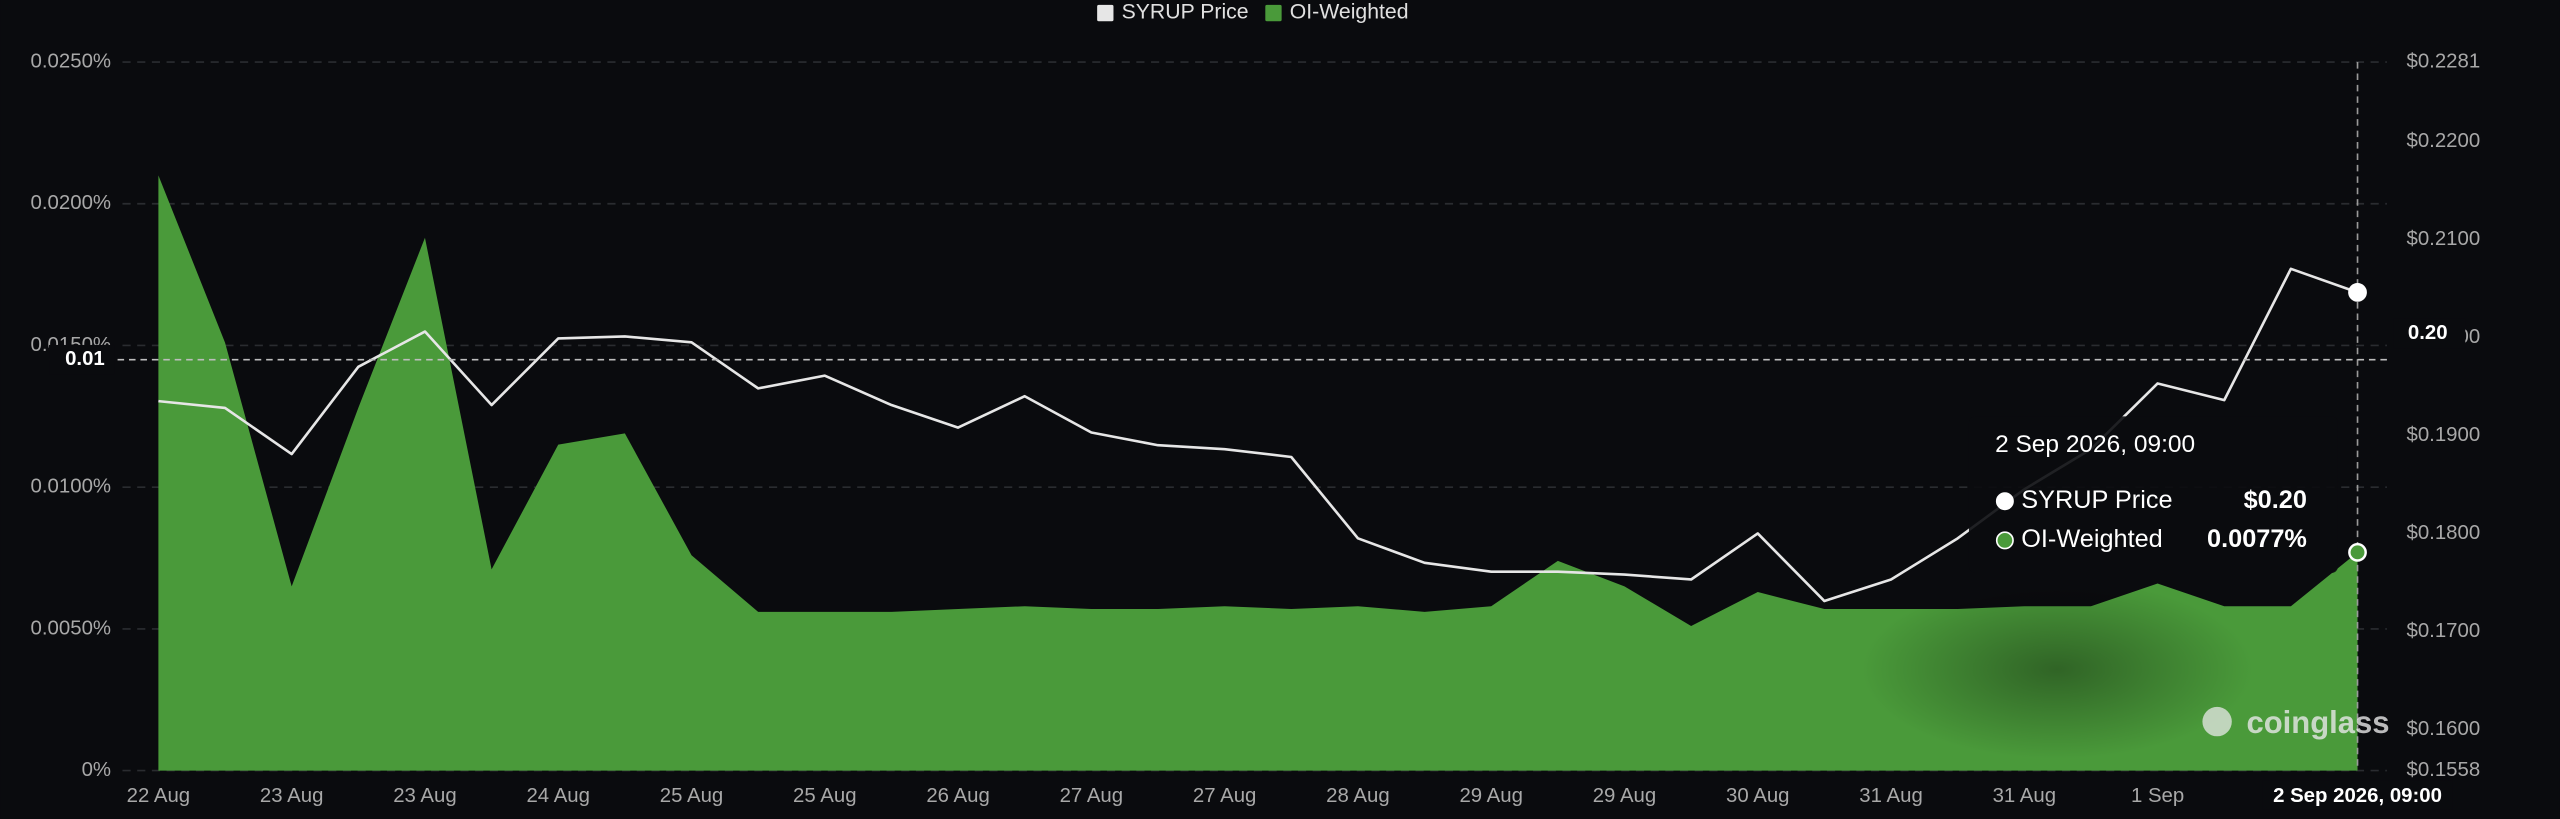  What do you see at coordinates (71, 487) in the screenshot?
I see `y-tick-label: 0.0100%` at bounding box center [71, 487].